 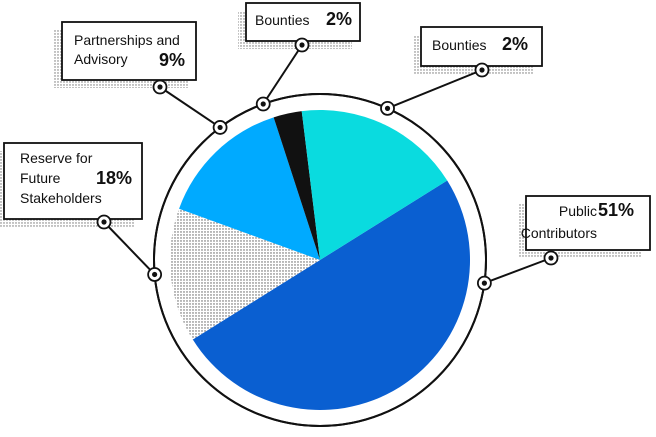 What do you see at coordinates (61, 178) in the screenshot?
I see `slice-label-reserve-for-future-stakeholders-2: Reserve for Future Stakeholders` at bounding box center [61, 178].